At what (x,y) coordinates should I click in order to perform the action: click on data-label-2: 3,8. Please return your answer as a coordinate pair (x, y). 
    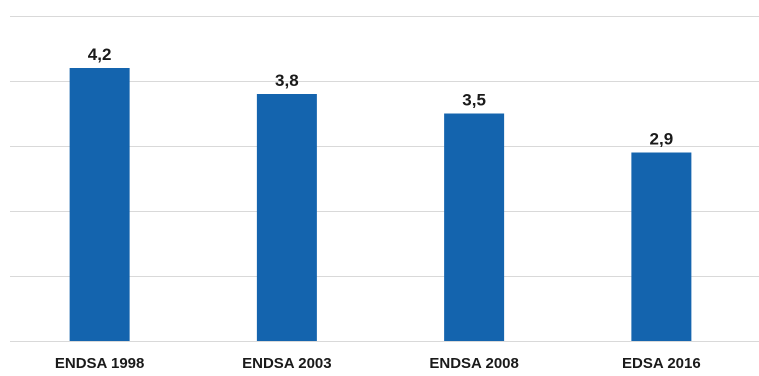
    Looking at the image, I should click on (287, 80).